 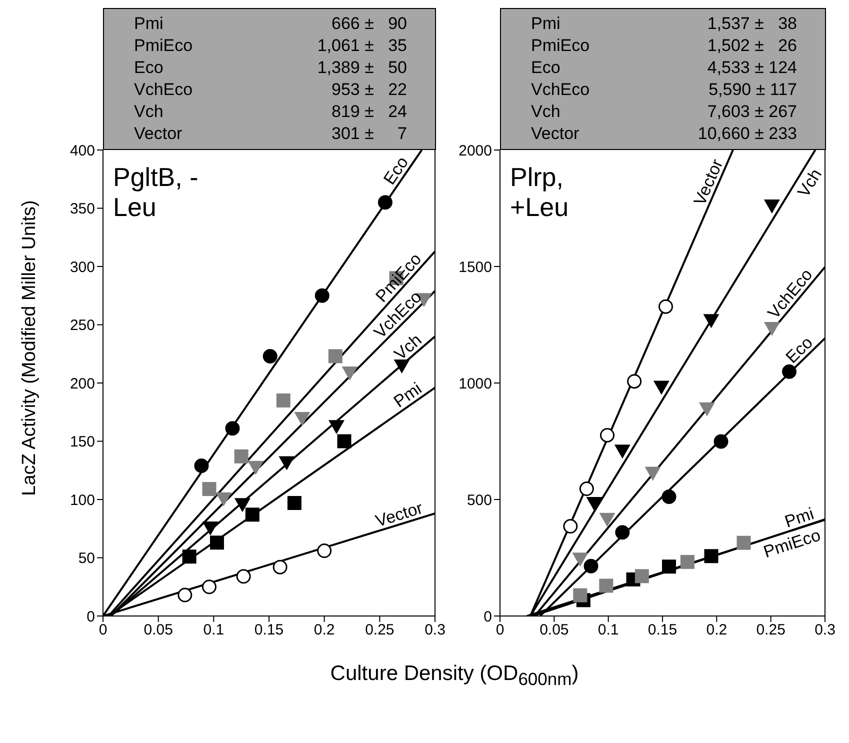 What do you see at coordinates (479, 500) in the screenshot?
I see `y-tick-label: 500` at bounding box center [479, 500].